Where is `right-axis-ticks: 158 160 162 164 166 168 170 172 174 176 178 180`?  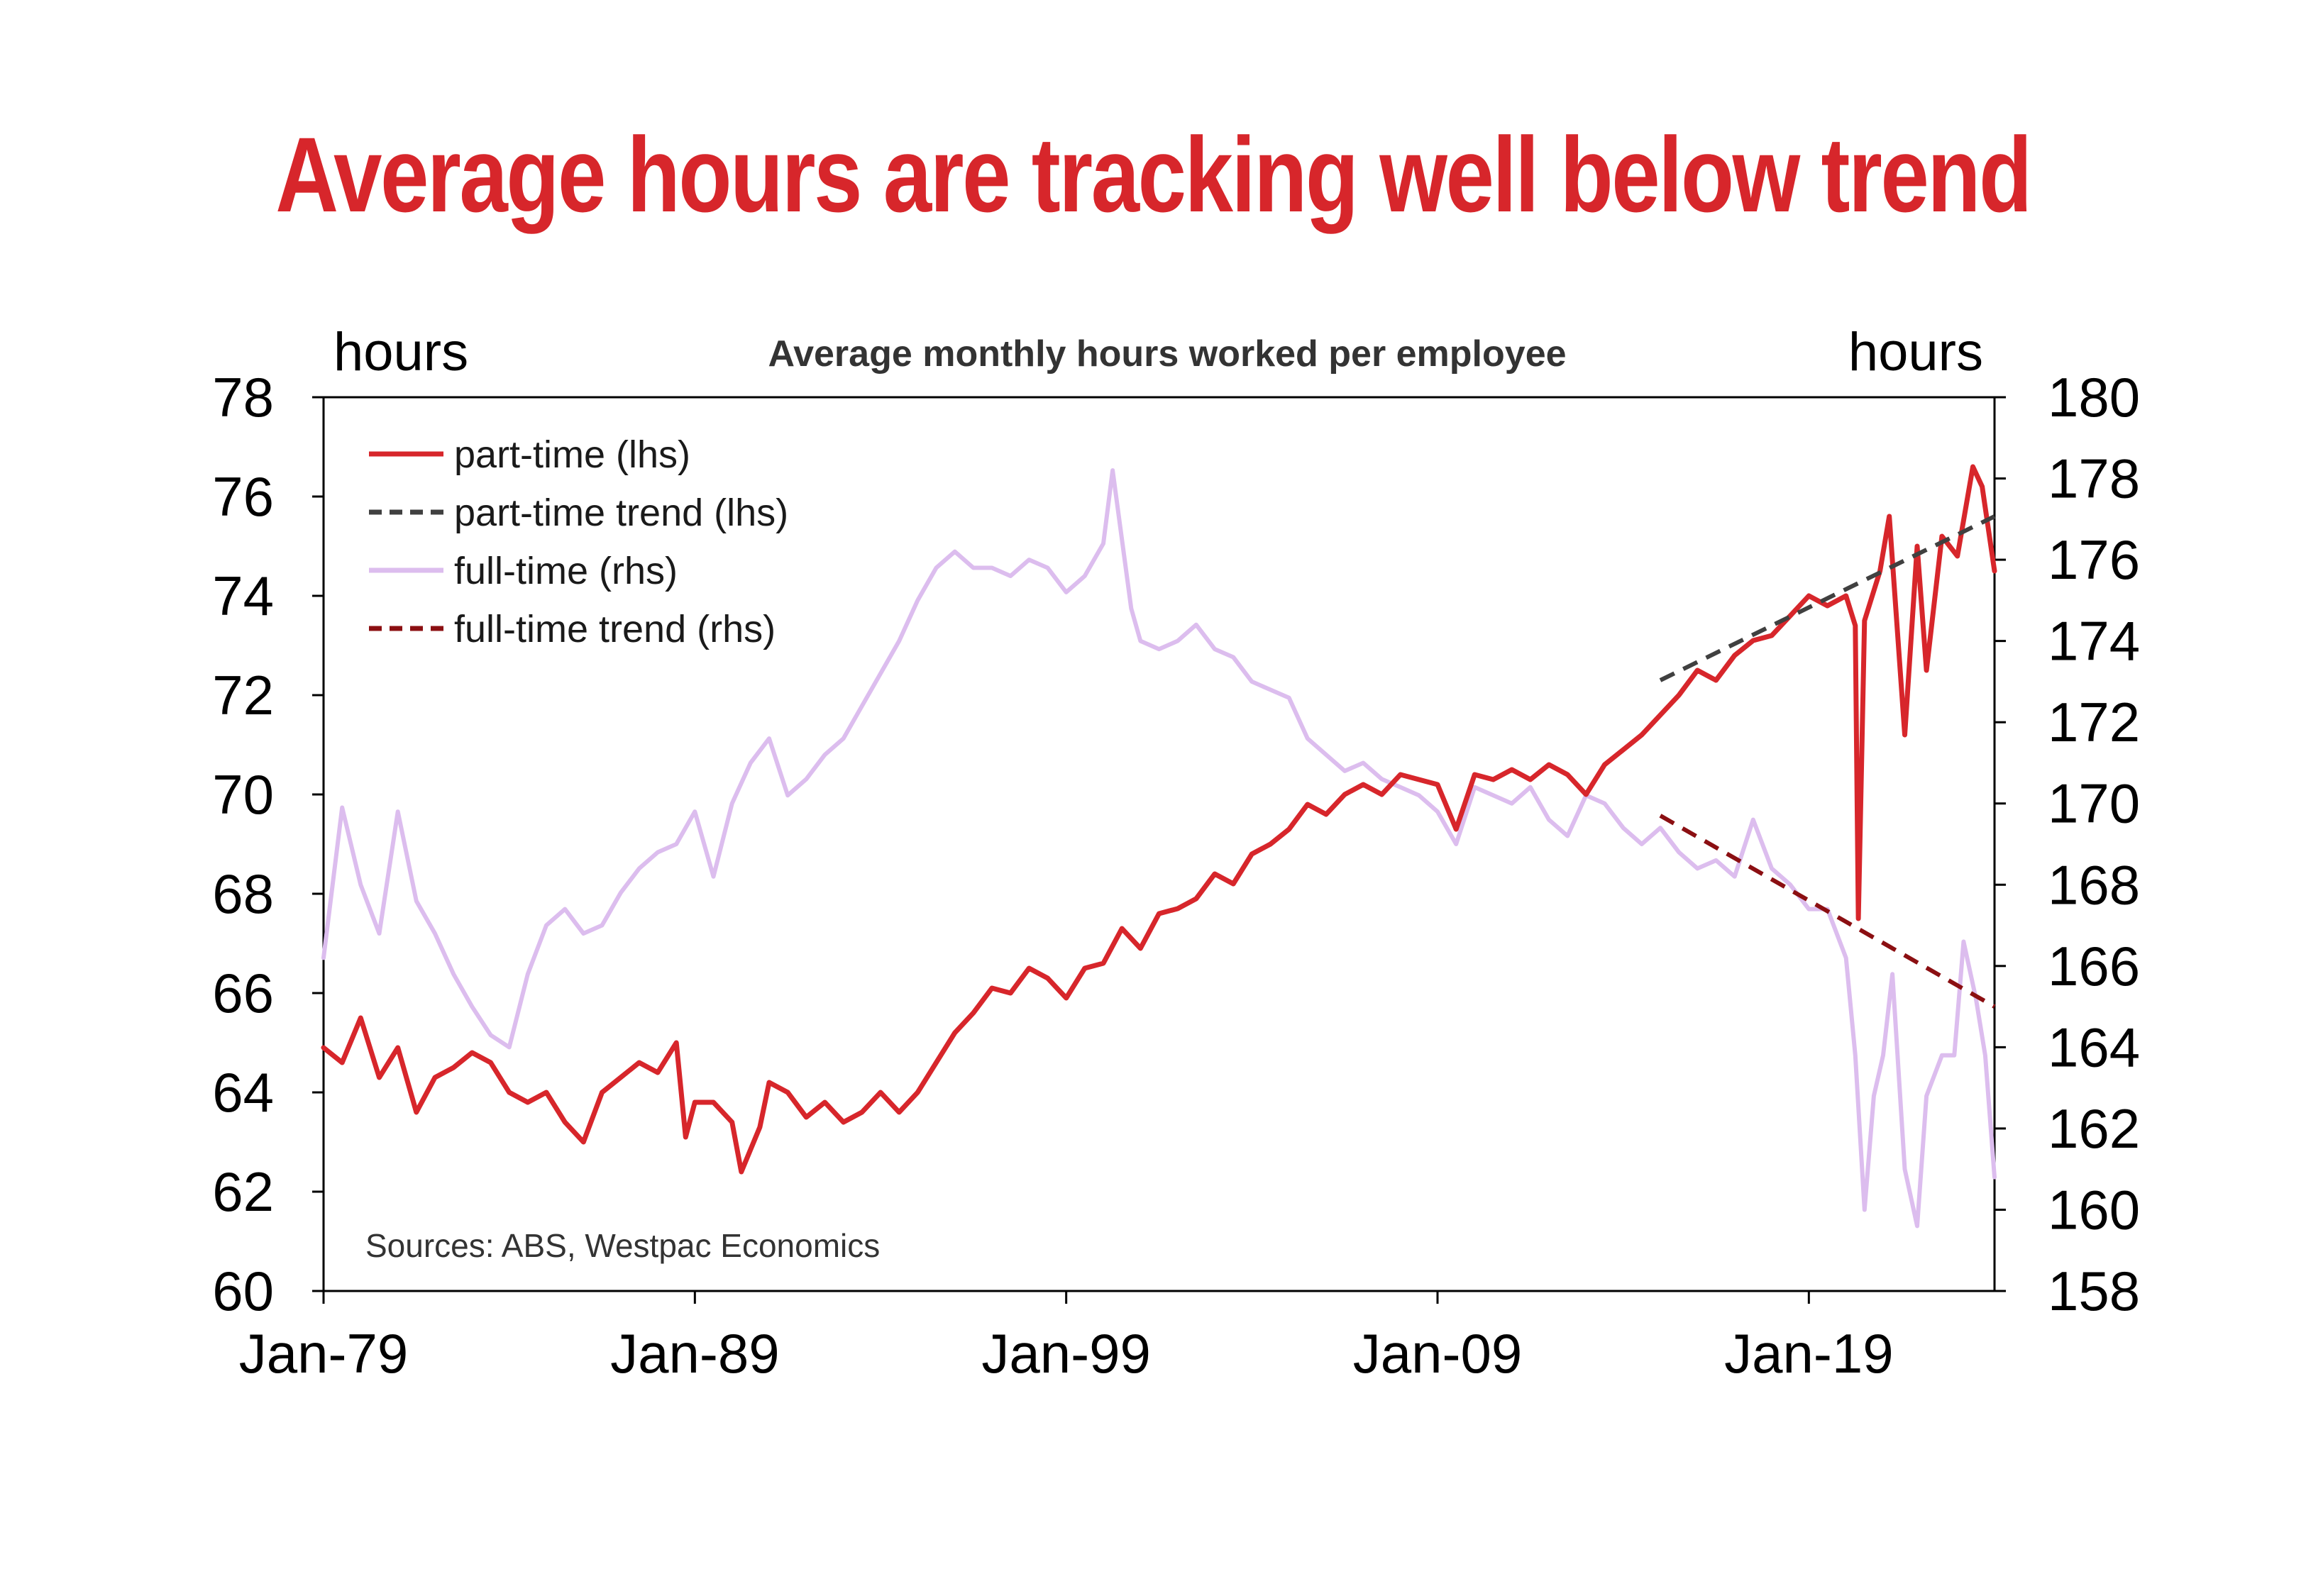
right-axis-ticks: 158 160 162 164 166 168 170 172 174 176 178 180 is located at coordinates (2067, 844).